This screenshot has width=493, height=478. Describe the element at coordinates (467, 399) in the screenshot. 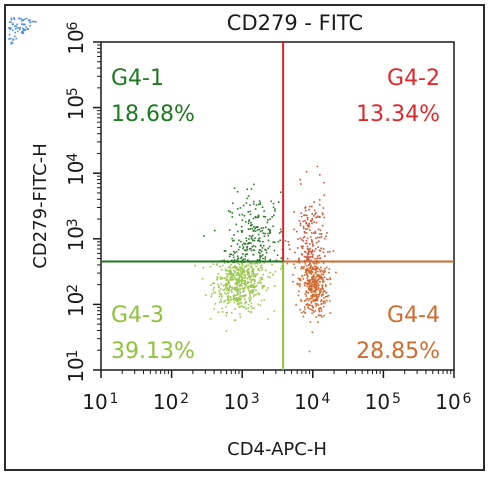

I see `x-tick-exponent: 6` at that location.